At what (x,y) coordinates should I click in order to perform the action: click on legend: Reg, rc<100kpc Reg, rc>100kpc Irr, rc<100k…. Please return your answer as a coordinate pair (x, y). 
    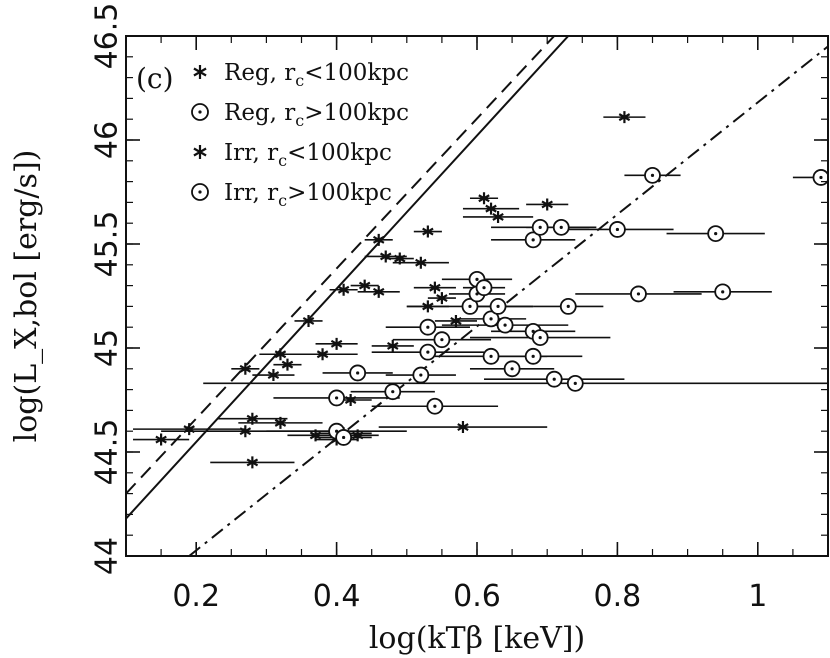
    Looking at the image, I should click on (300, 135).